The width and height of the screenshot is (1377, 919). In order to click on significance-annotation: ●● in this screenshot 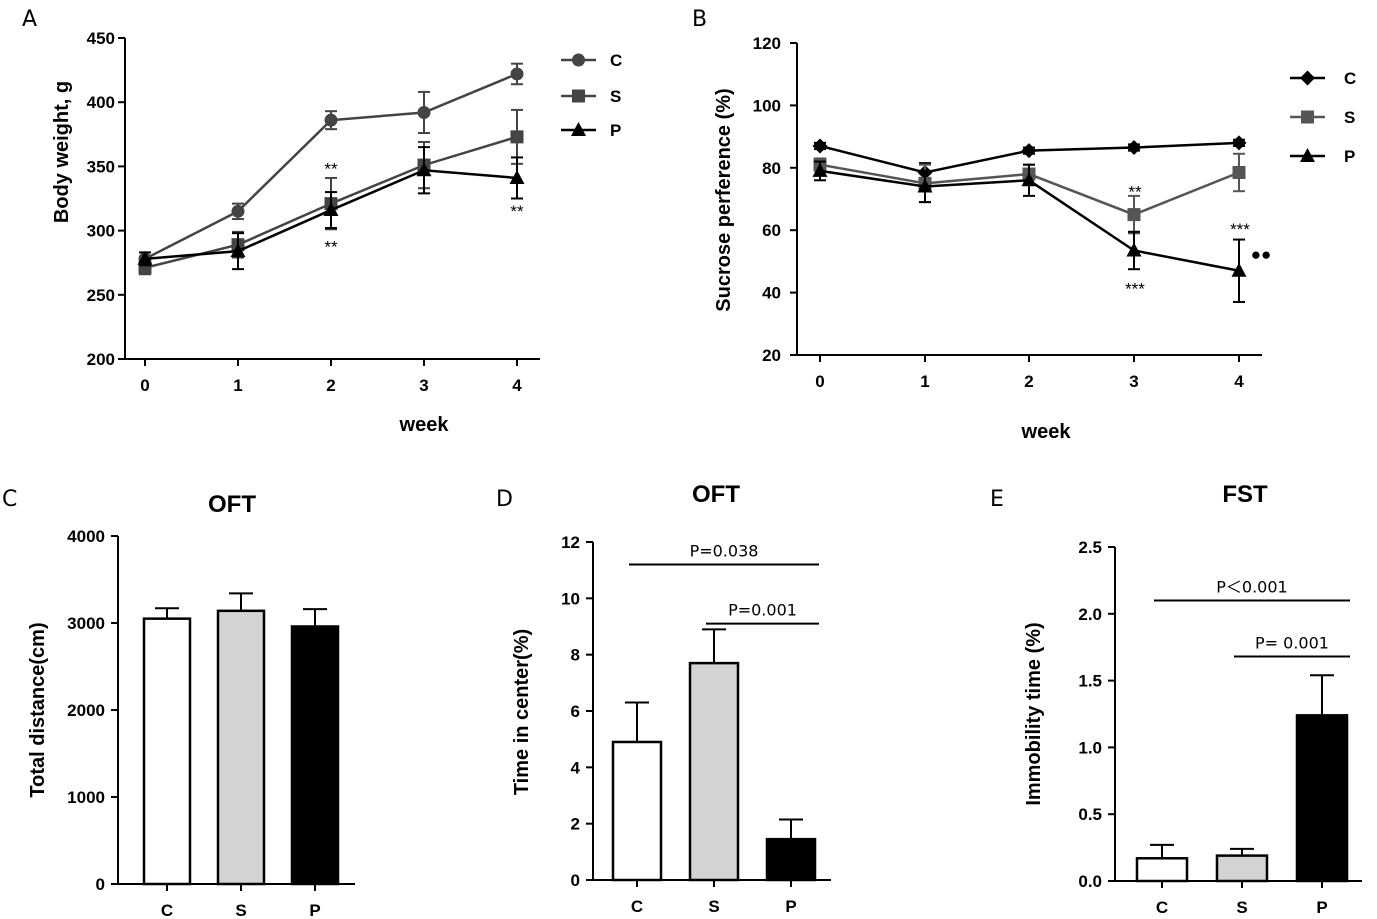, I will do `click(1261, 254)`.